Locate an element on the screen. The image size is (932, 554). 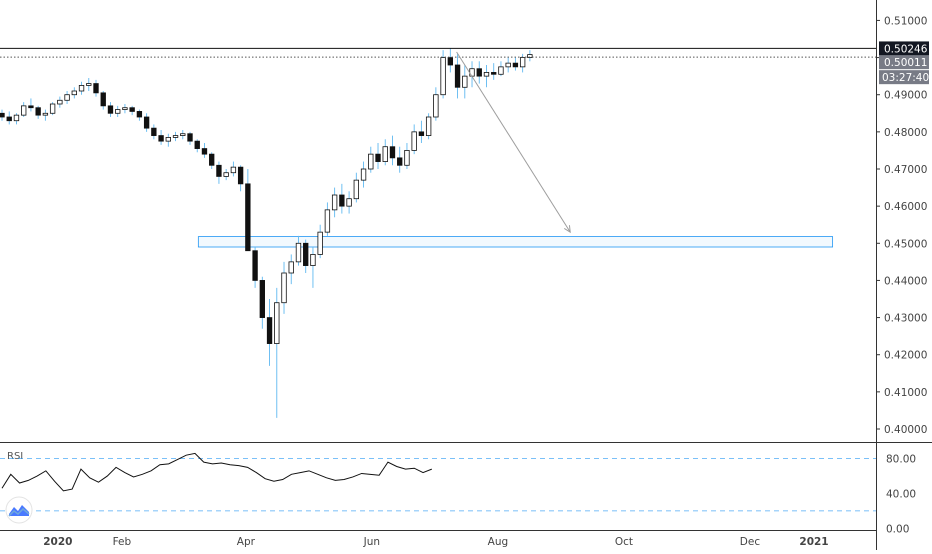
price-tick-label: 0.45000 is located at coordinates (905, 244).